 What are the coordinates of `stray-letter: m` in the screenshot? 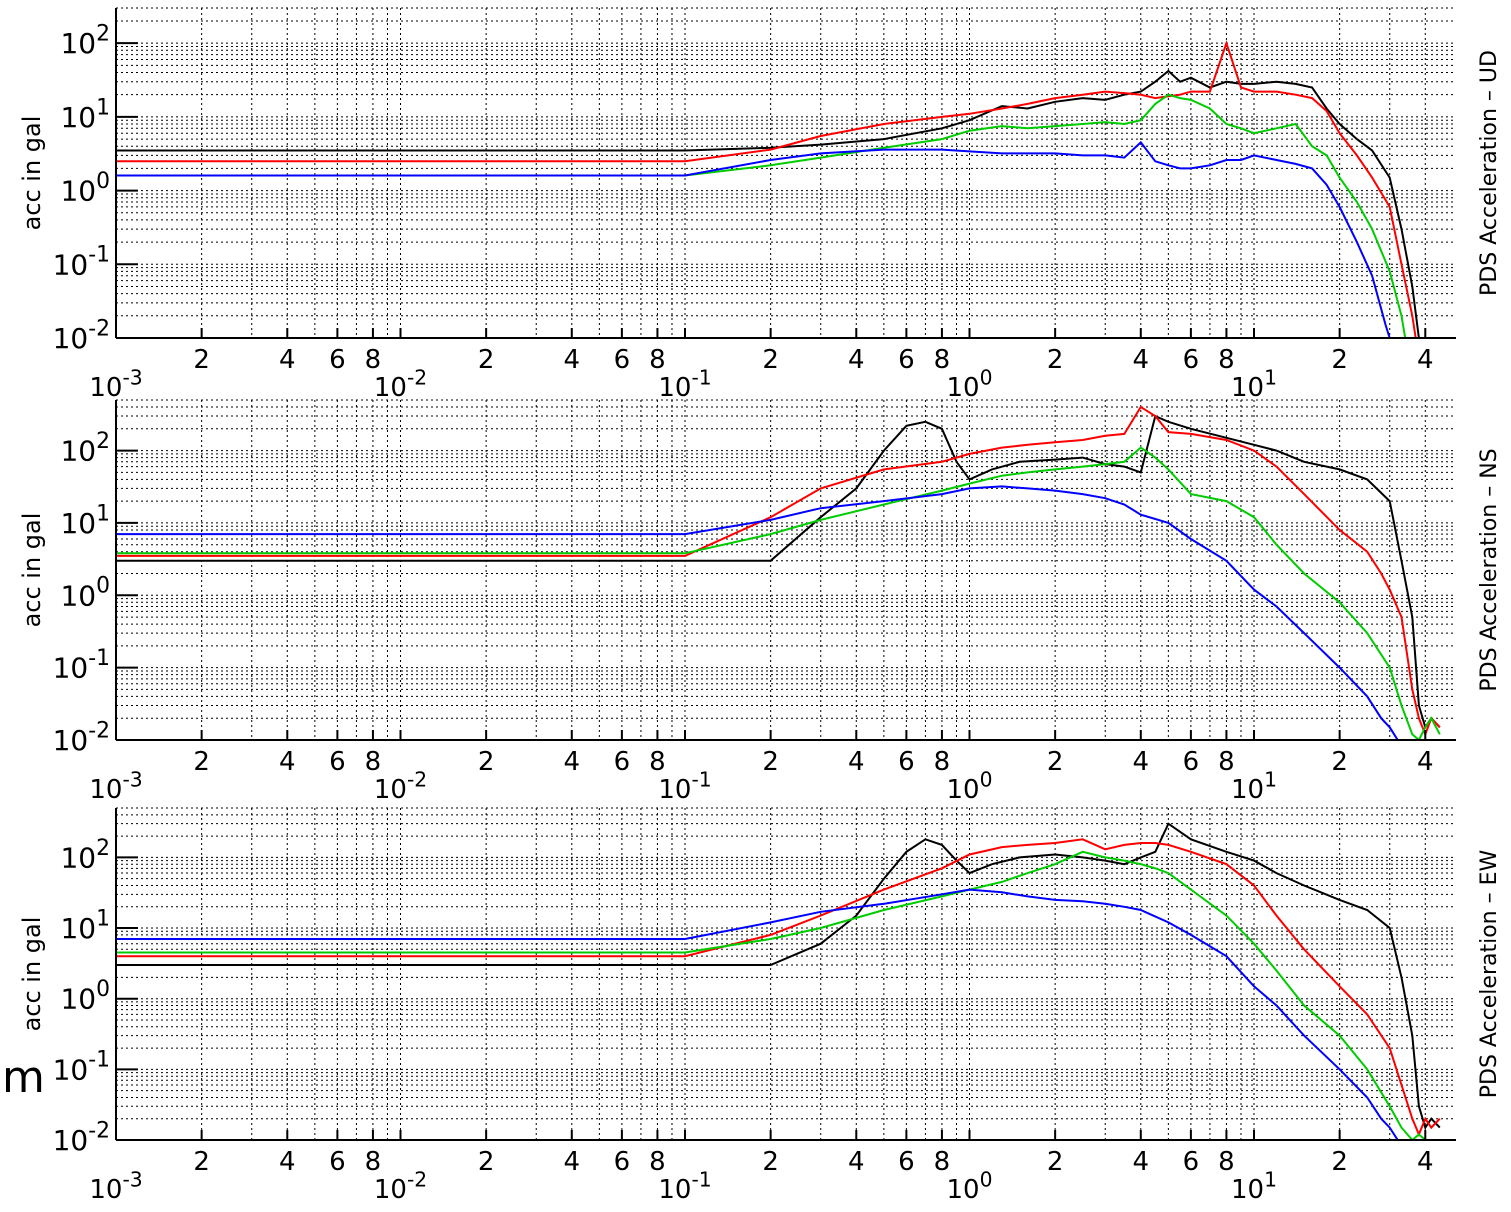 It's located at (23, 1077).